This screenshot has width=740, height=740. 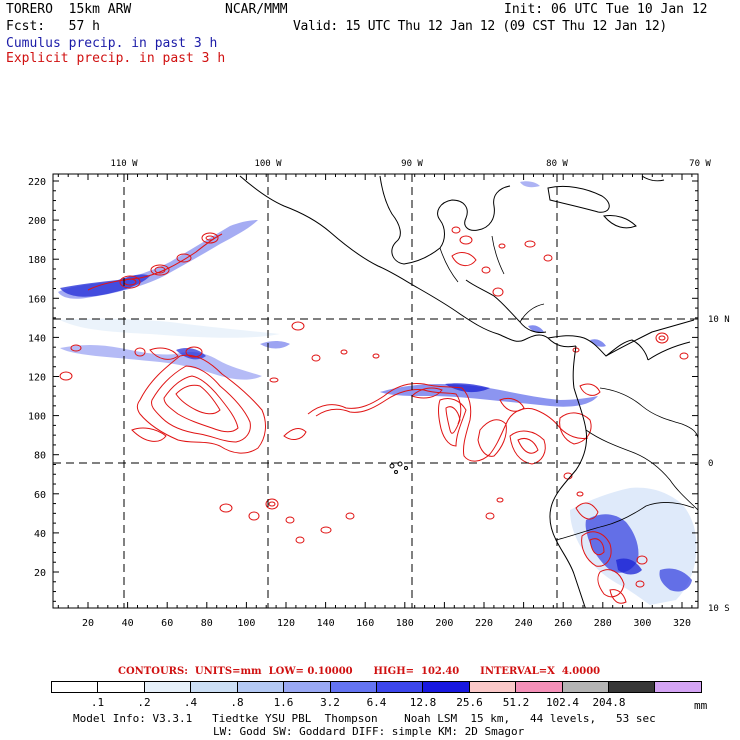 I want to click on latitude-label: 10 N, so click(x=719, y=320).